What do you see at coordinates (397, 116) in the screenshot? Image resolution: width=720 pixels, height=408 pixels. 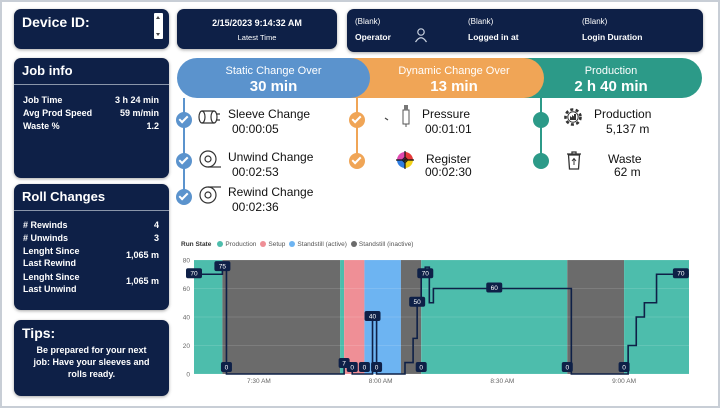 I see `pressure-icon` at bounding box center [397, 116].